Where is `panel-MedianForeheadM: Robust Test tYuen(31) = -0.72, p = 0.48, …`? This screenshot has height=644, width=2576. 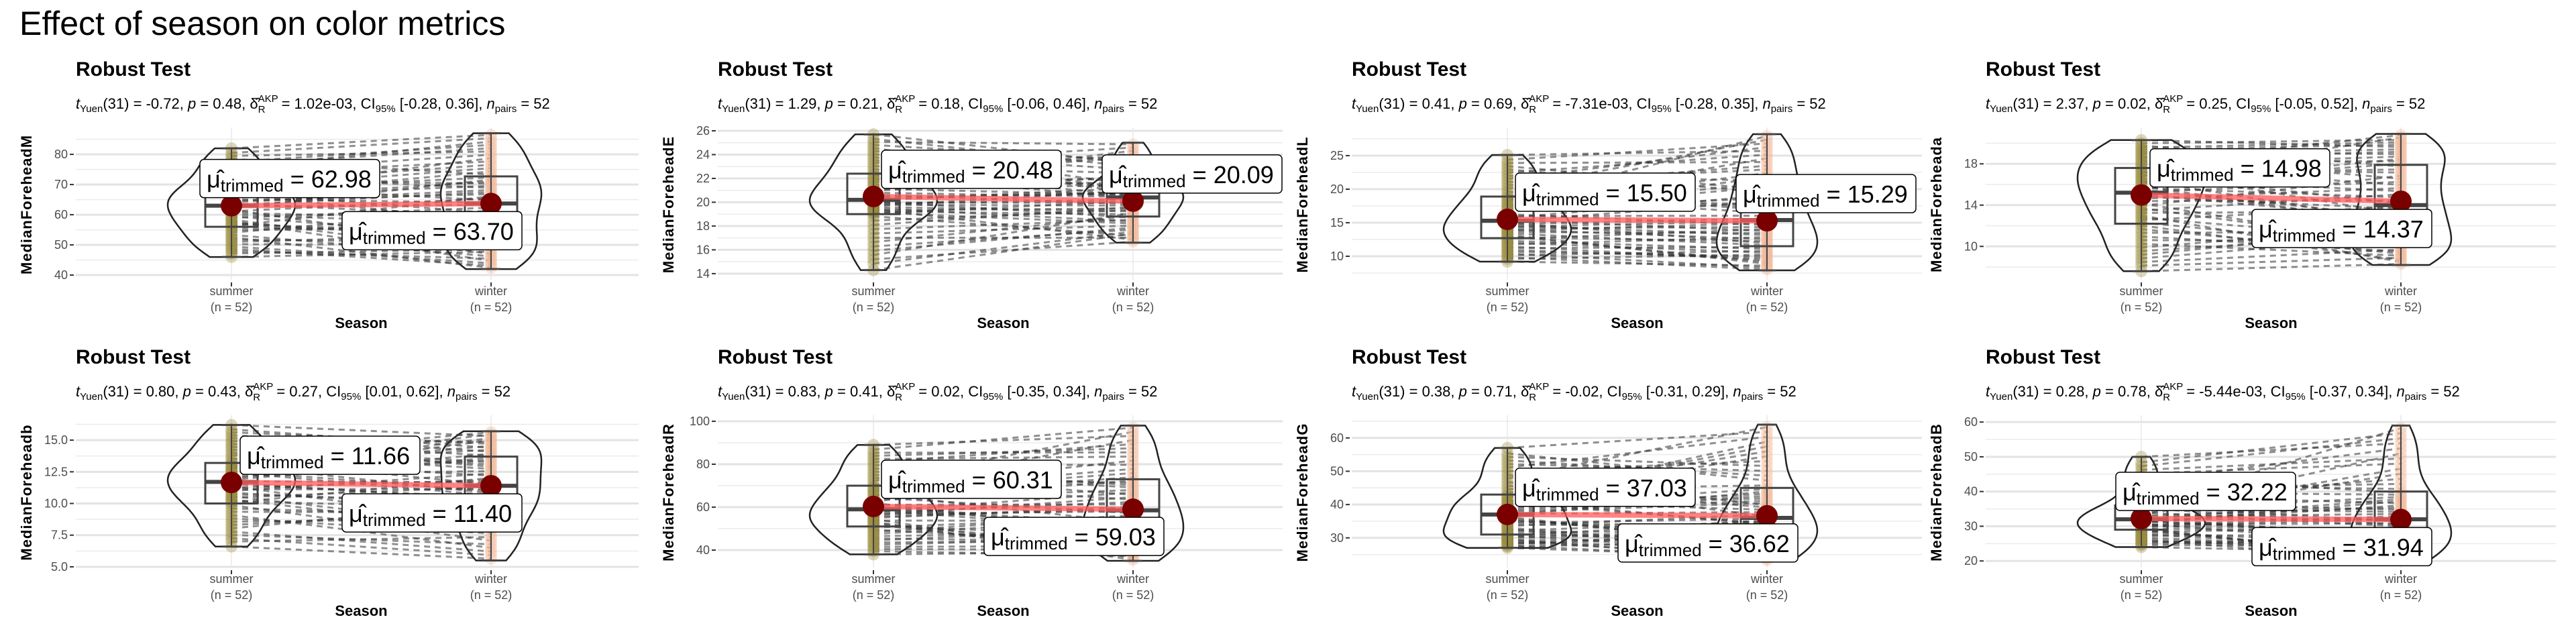
panel-MedianForeheadM: Robust Test tYuen(31) = -0.72, p = 0.48, … is located at coordinates (328, 194).